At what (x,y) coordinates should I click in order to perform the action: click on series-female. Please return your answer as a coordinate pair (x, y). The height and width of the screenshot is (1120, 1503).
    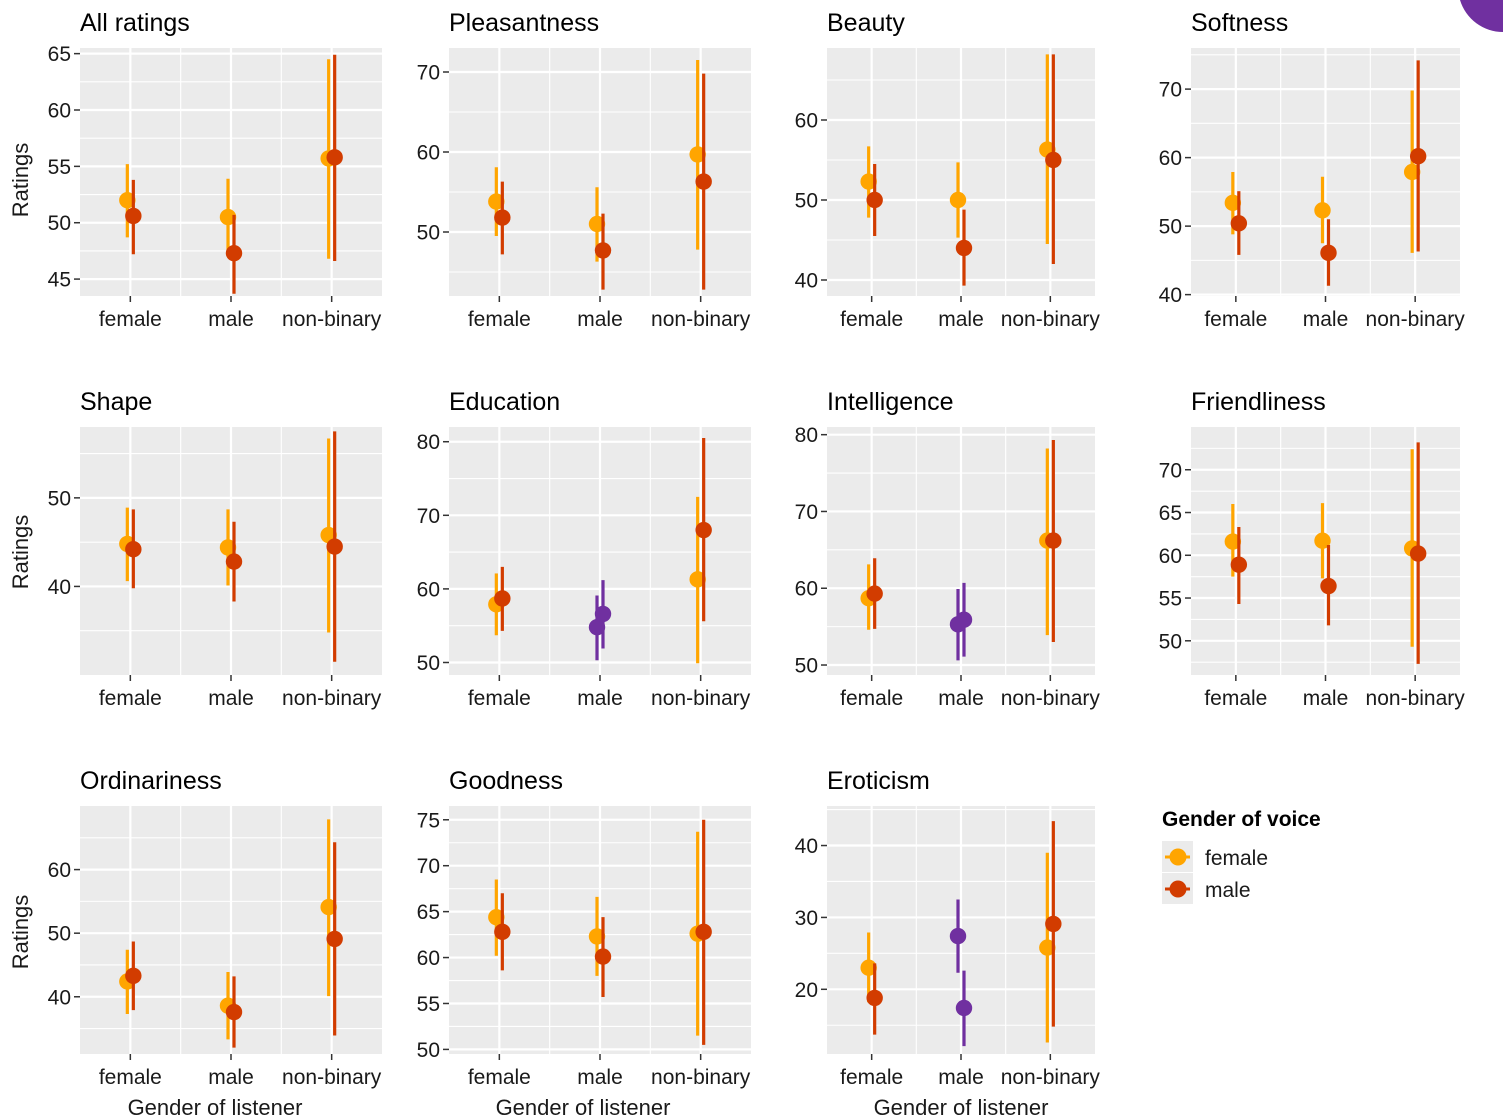
    Looking at the image, I should click on (958, 149).